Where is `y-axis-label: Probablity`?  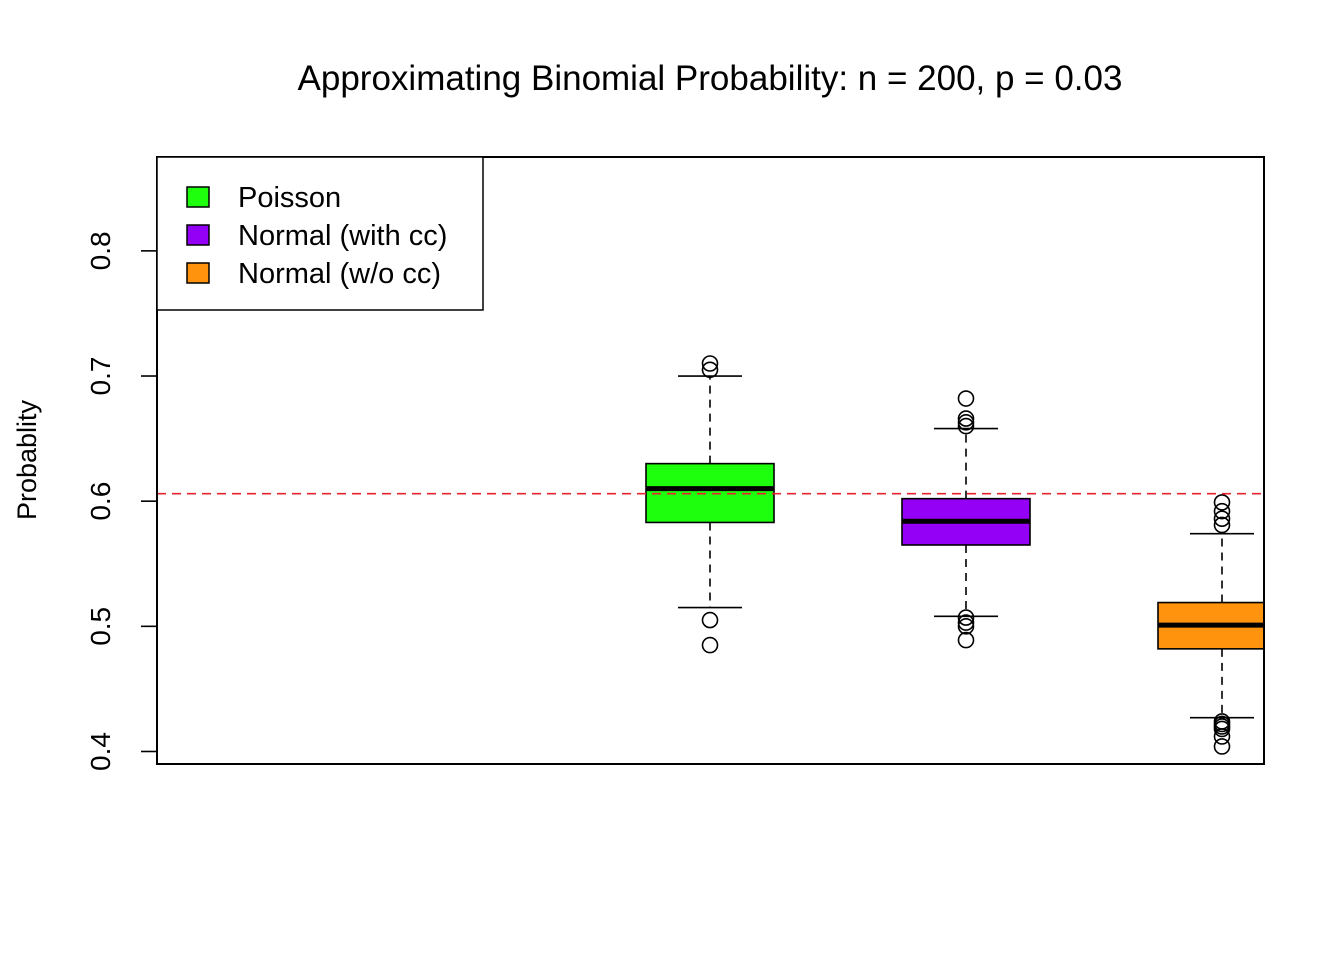
y-axis-label: Probablity is located at coordinates (27, 459).